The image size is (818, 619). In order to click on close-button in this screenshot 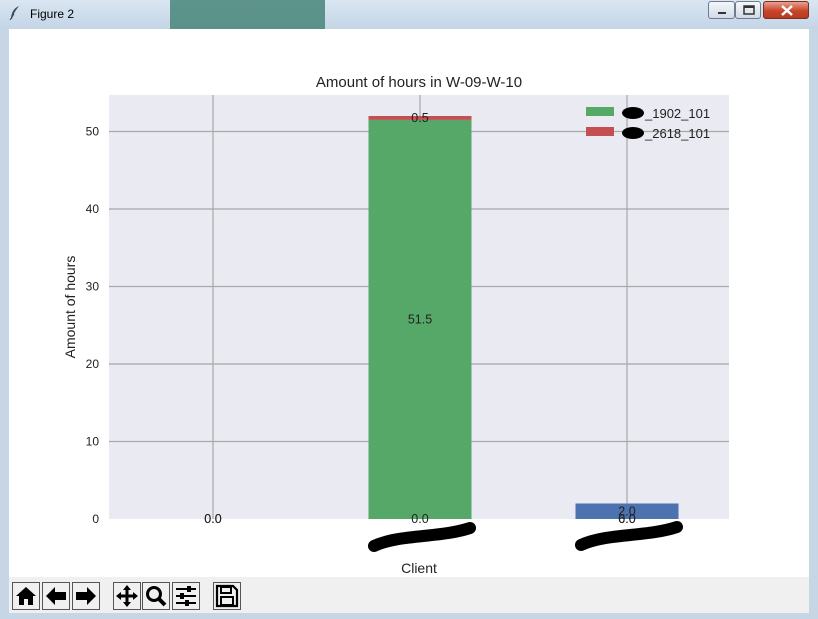, I will do `click(786, 10)`.